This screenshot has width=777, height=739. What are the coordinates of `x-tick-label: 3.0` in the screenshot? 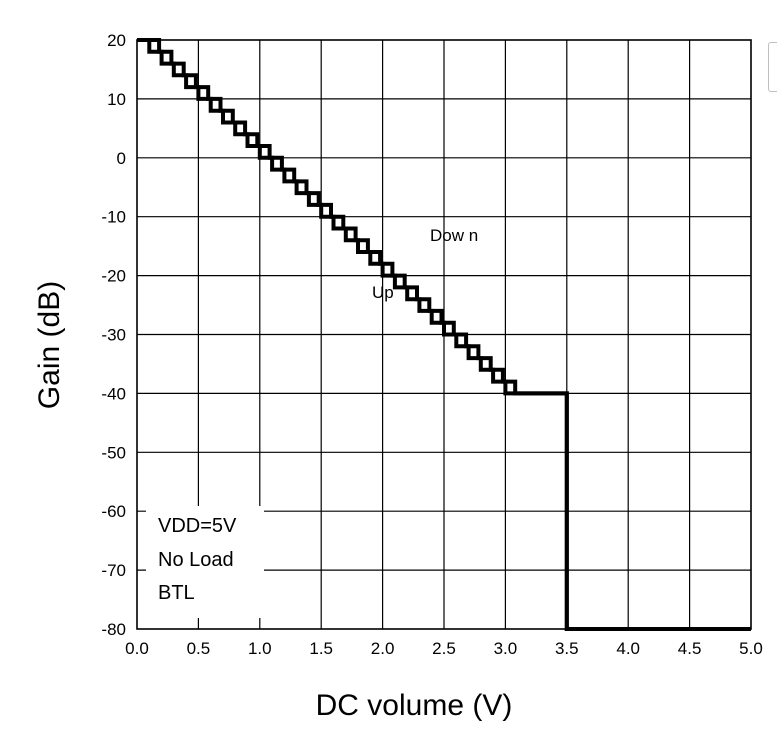 It's located at (506, 648).